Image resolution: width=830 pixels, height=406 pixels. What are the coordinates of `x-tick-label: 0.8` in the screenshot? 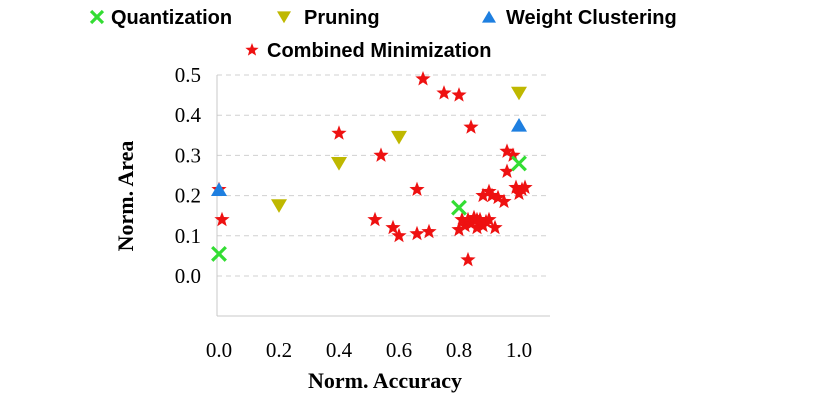 It's located at (459, 350).